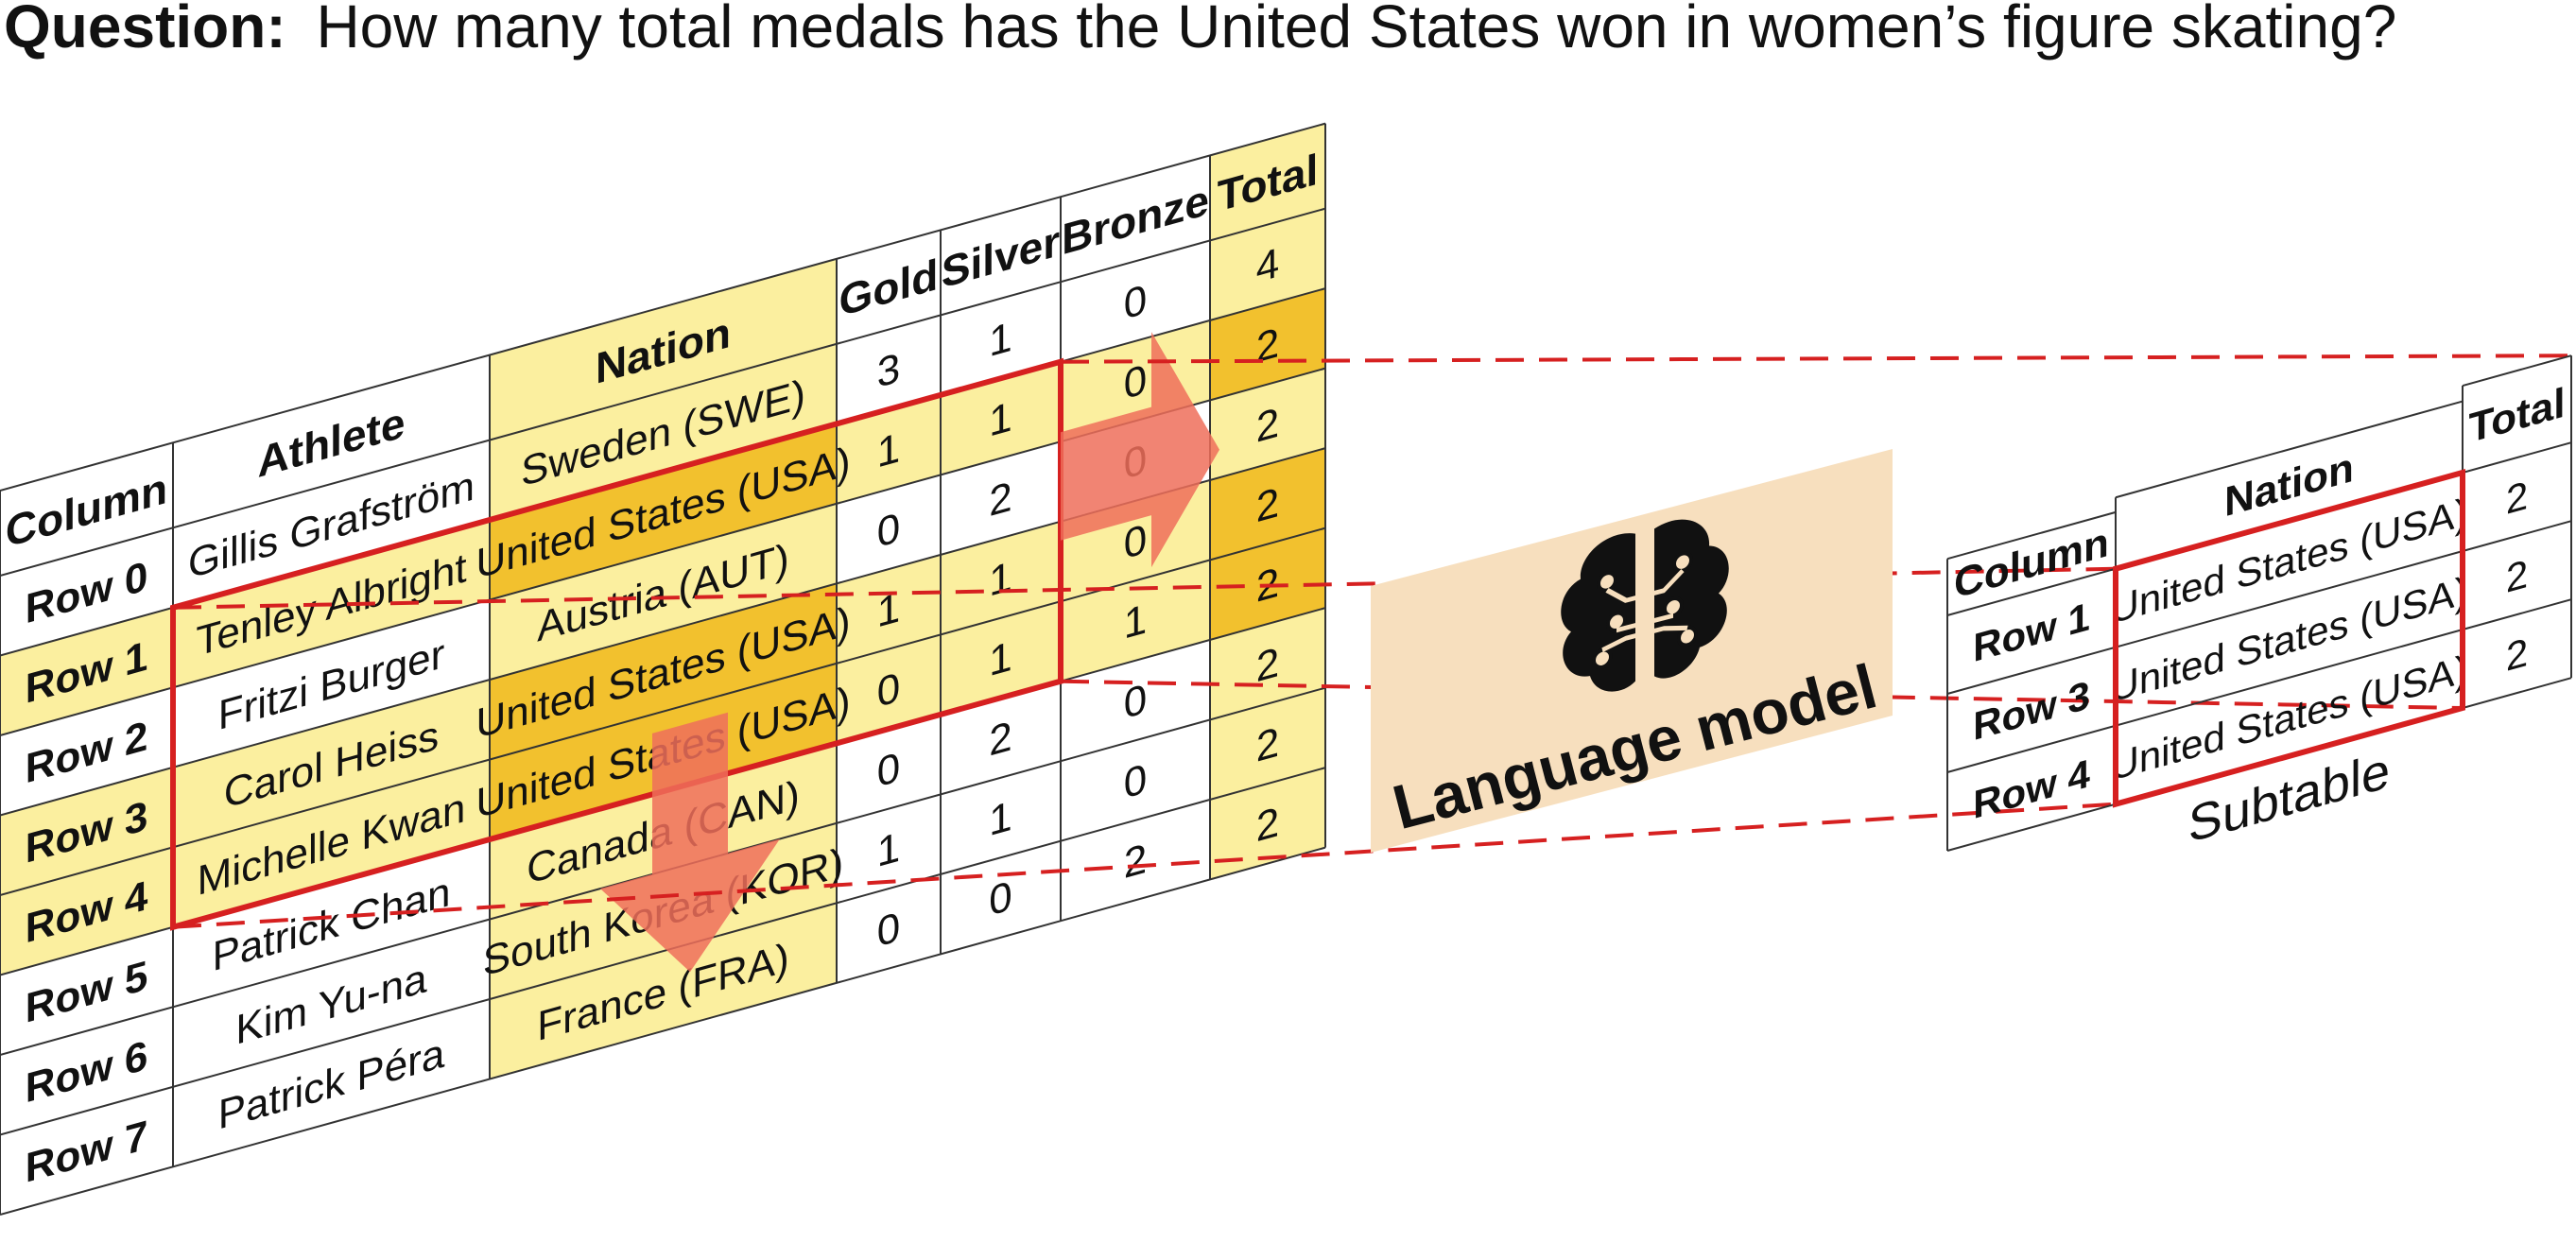  What do you see at coordinates (332, 442) in the screenshot?
I see `header-athlete: Athlete` at bounding box center [332, 442].